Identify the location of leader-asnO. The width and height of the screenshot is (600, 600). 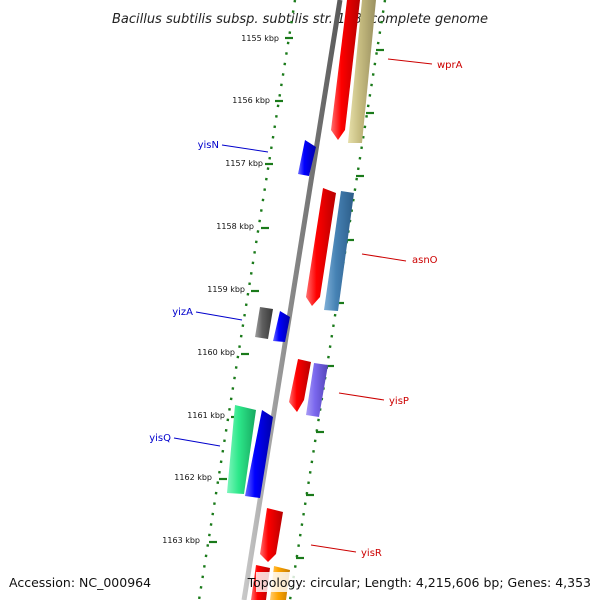
(384, 257).